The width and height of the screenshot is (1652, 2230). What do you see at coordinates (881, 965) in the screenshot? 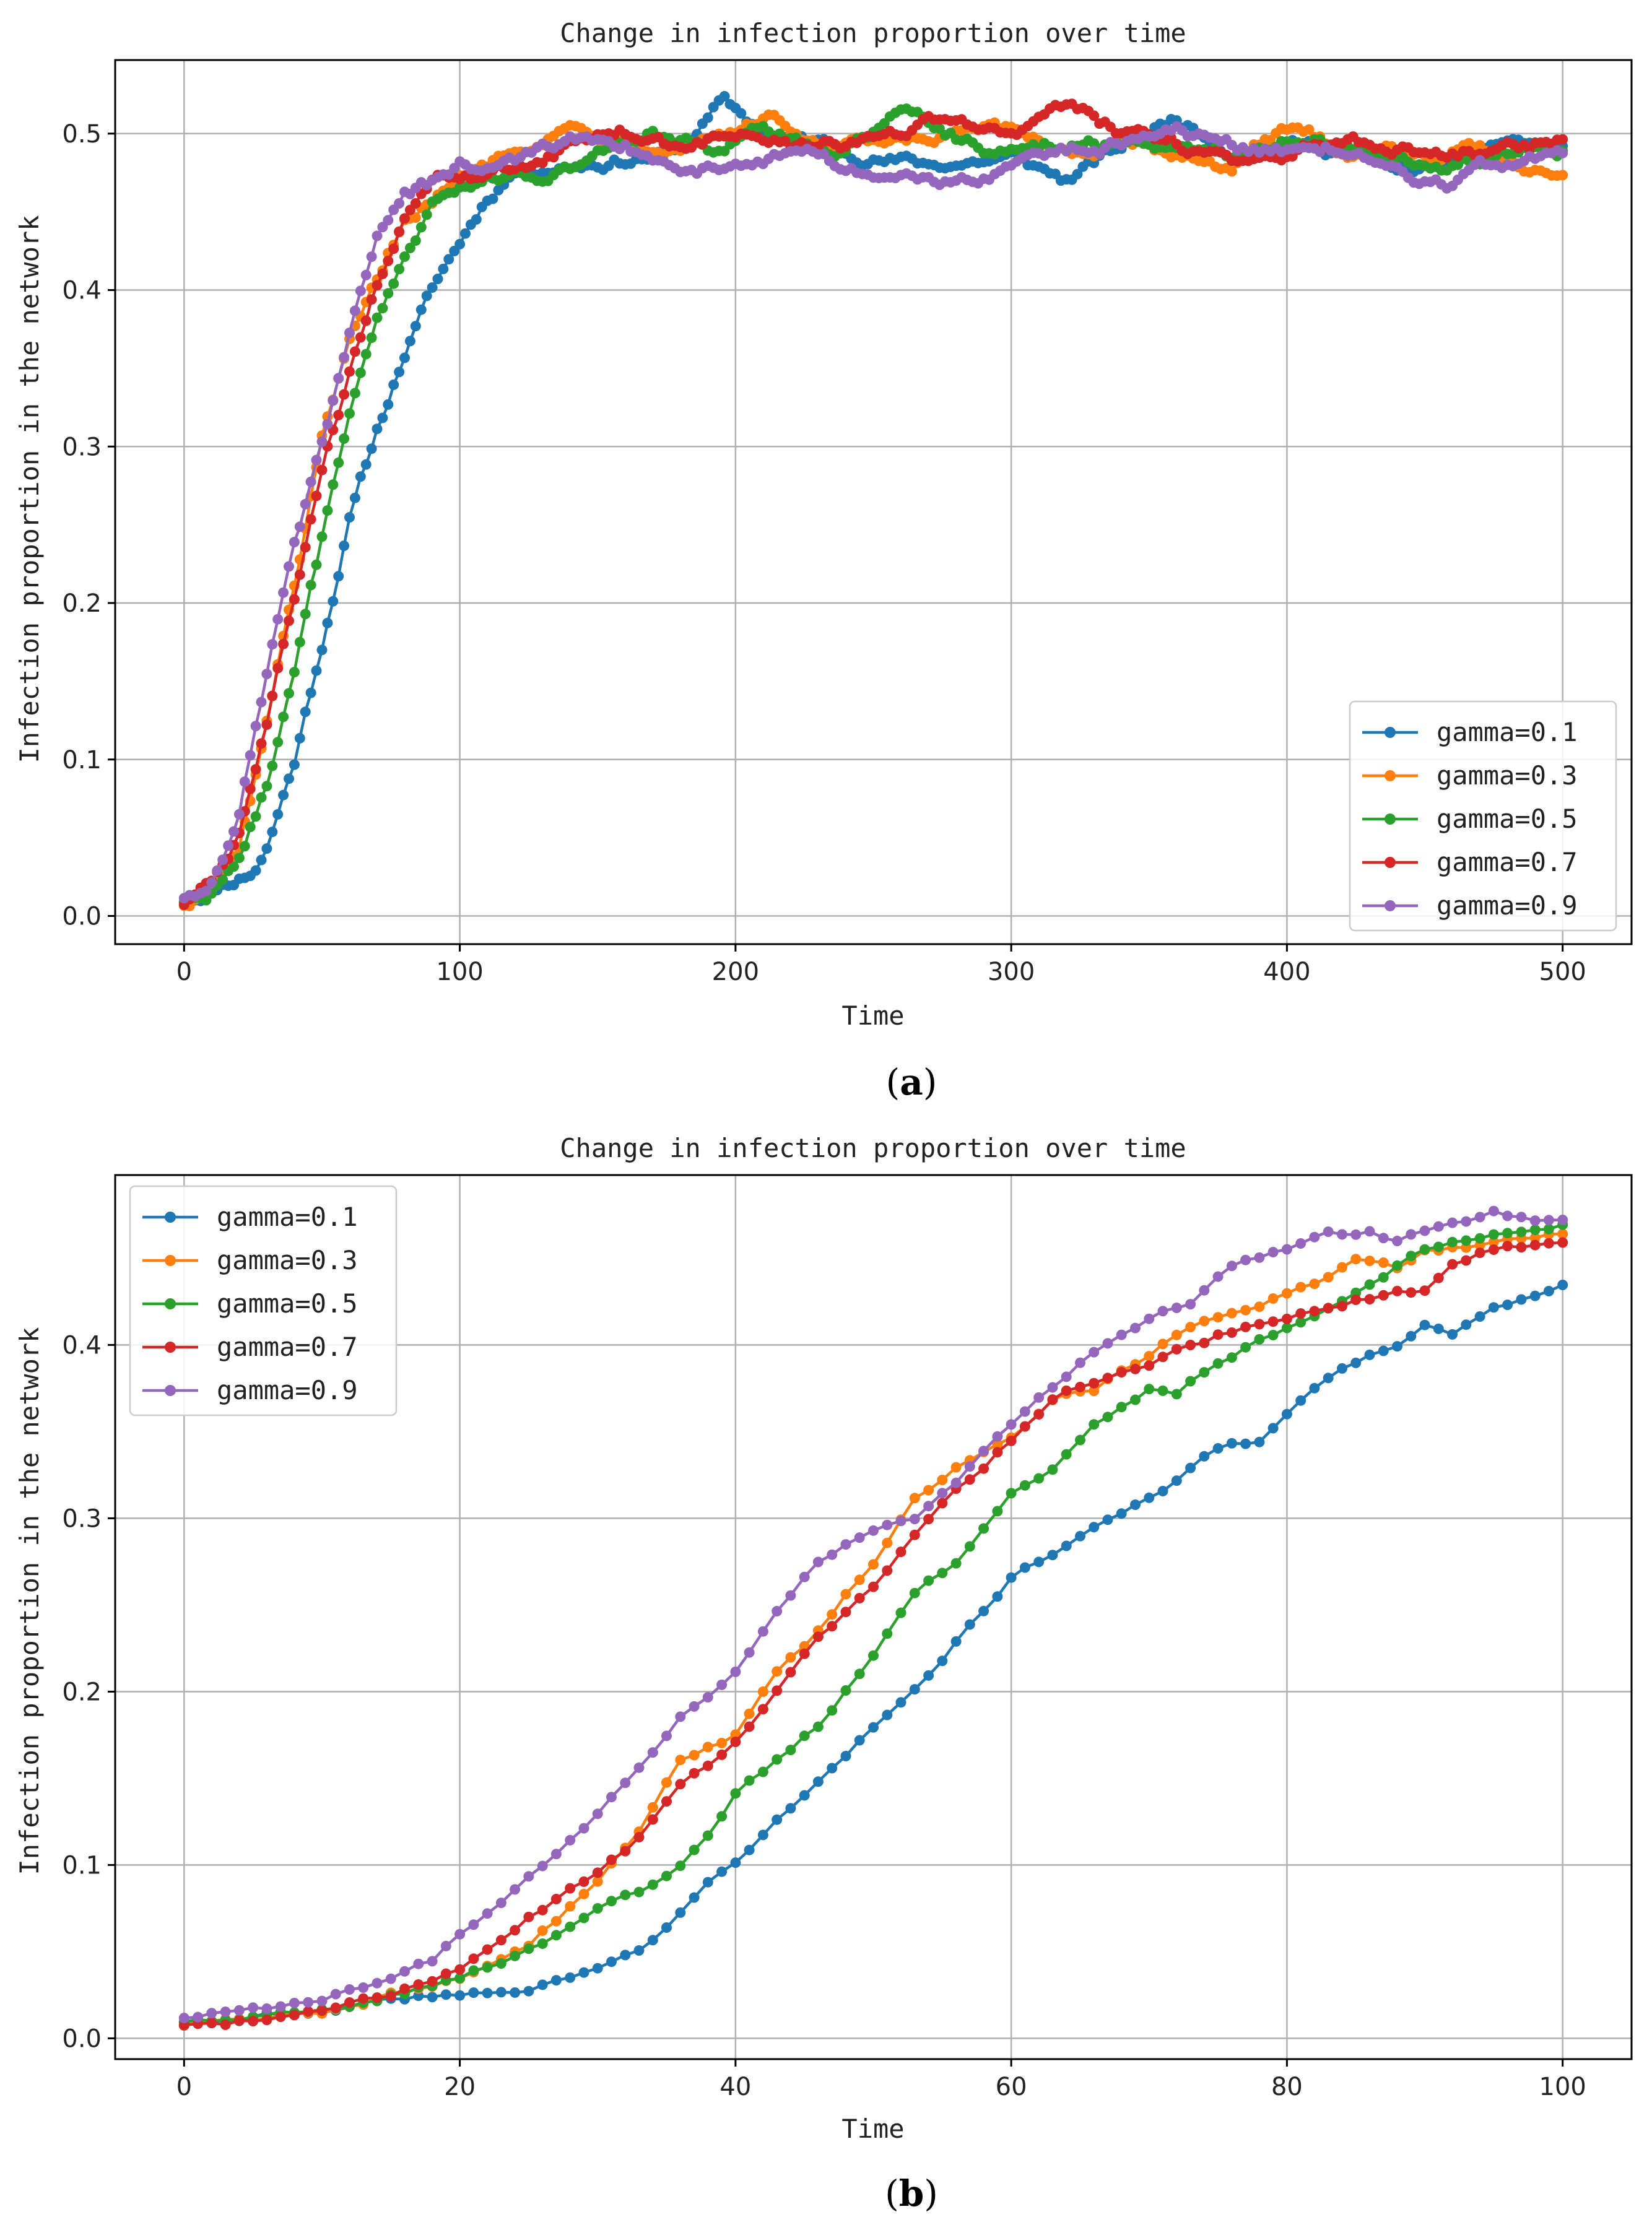
I see `chart-a-x-ticks: 0 100 200 300 400 500` at bounding box center [881, 965].